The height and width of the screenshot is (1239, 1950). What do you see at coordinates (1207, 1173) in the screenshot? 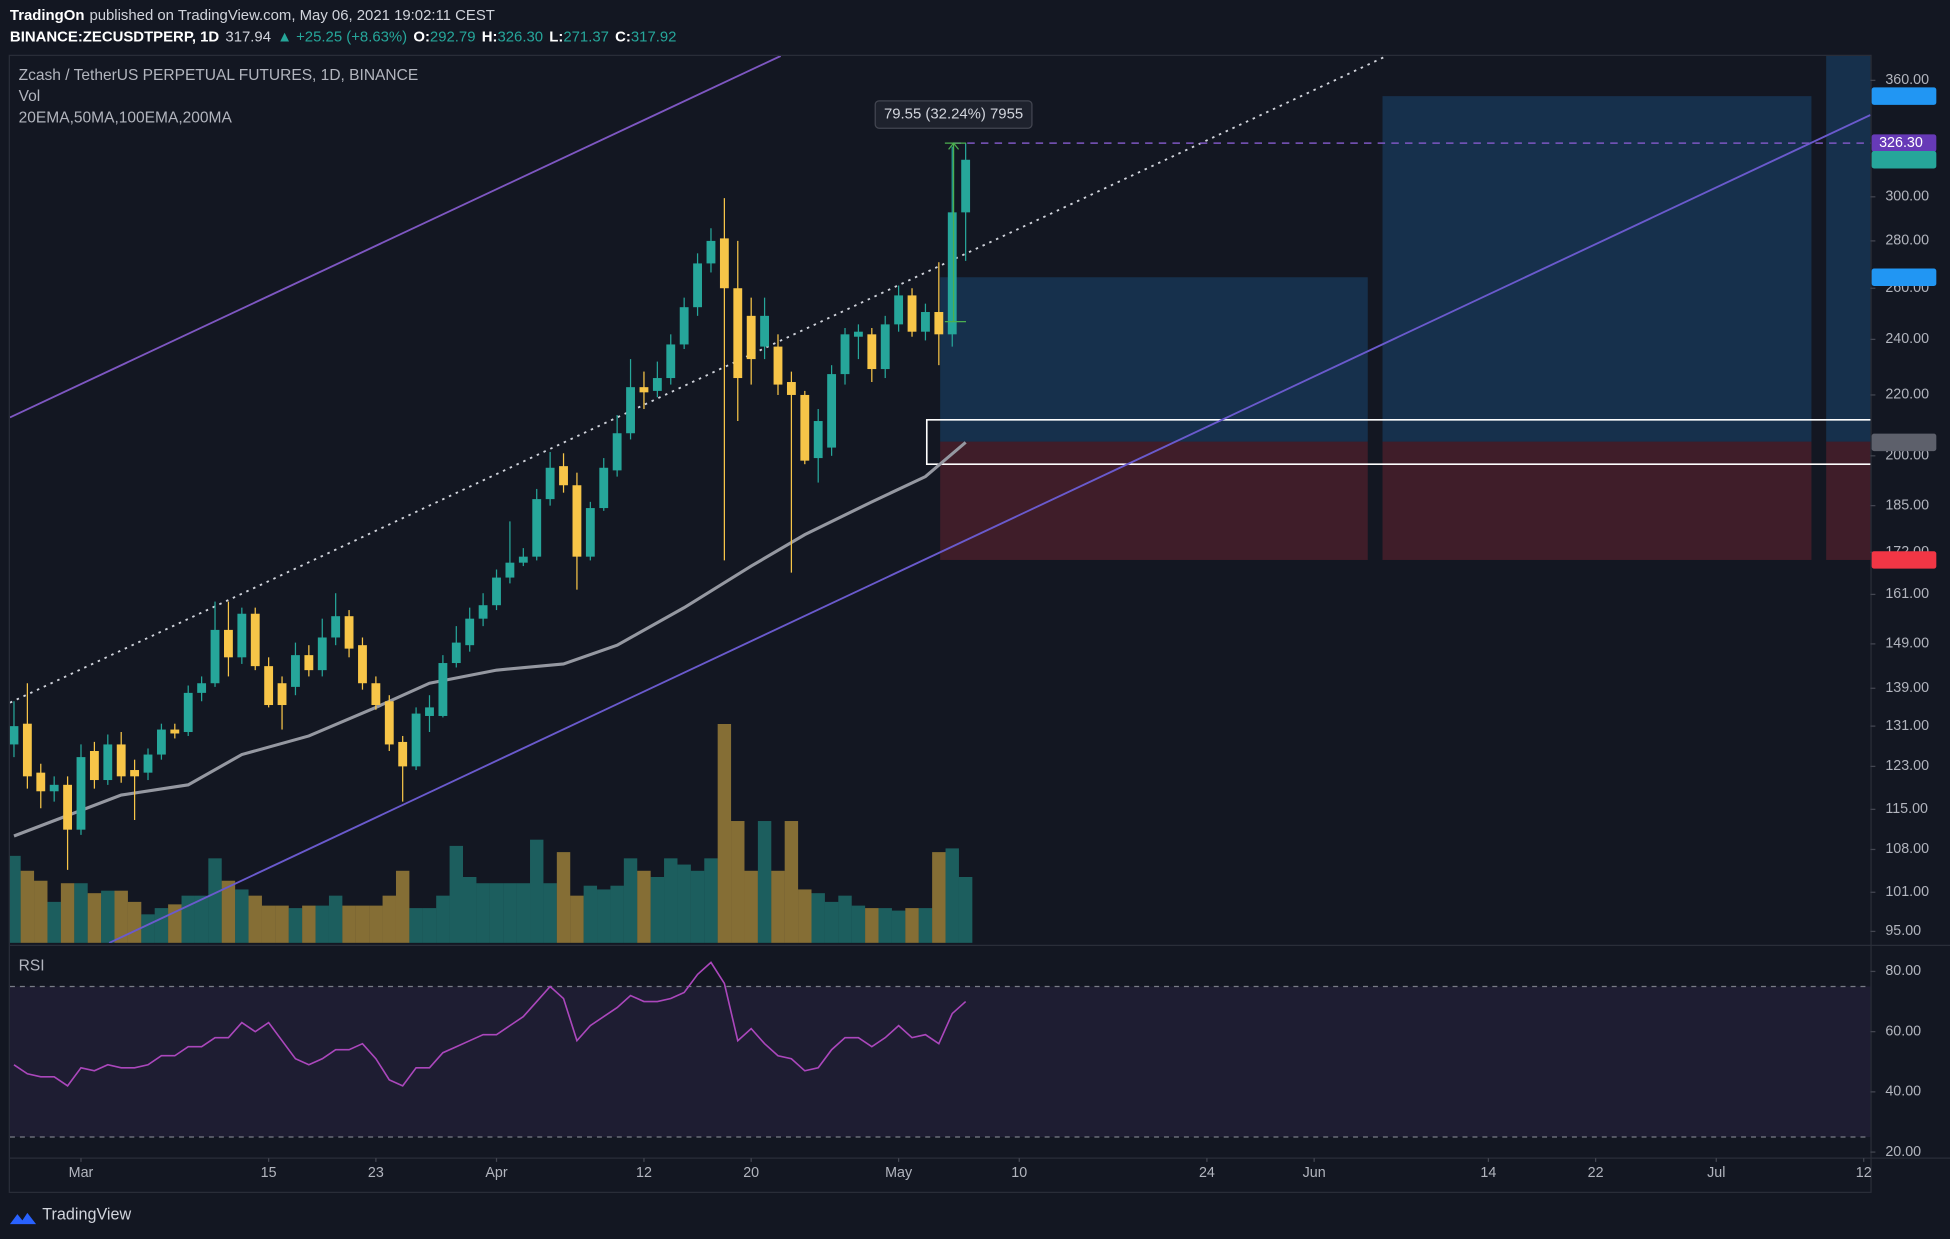
I see `x-tick-label: 24` at bounding box center [1207, 1173].